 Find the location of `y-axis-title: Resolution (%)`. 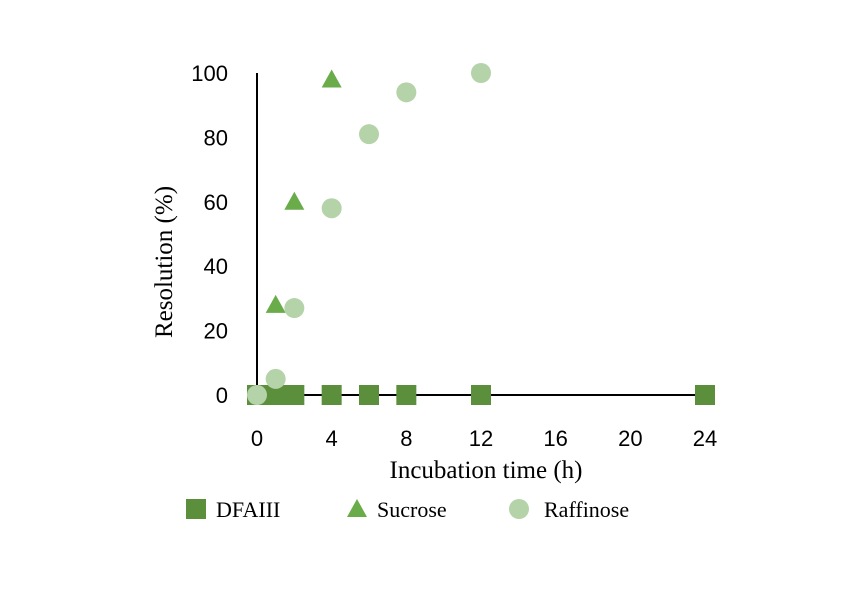

y-axis-title: Resolution (%) is located at coordinates (164, 262).